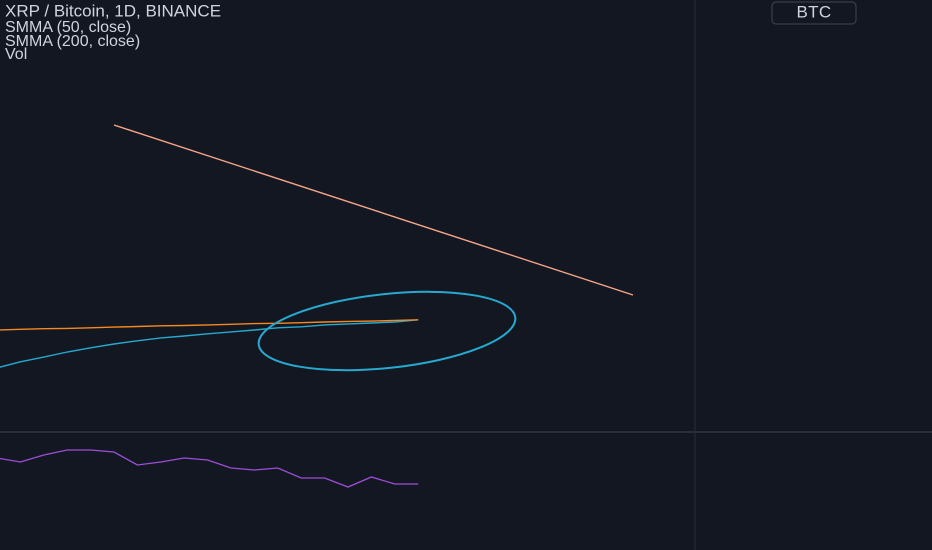 This screenshot has height=550, width=932. What do you see at coordinates (16, 54) in the screenshot?
I see `legend-entry: Vol` at bounding box center [16, 54].